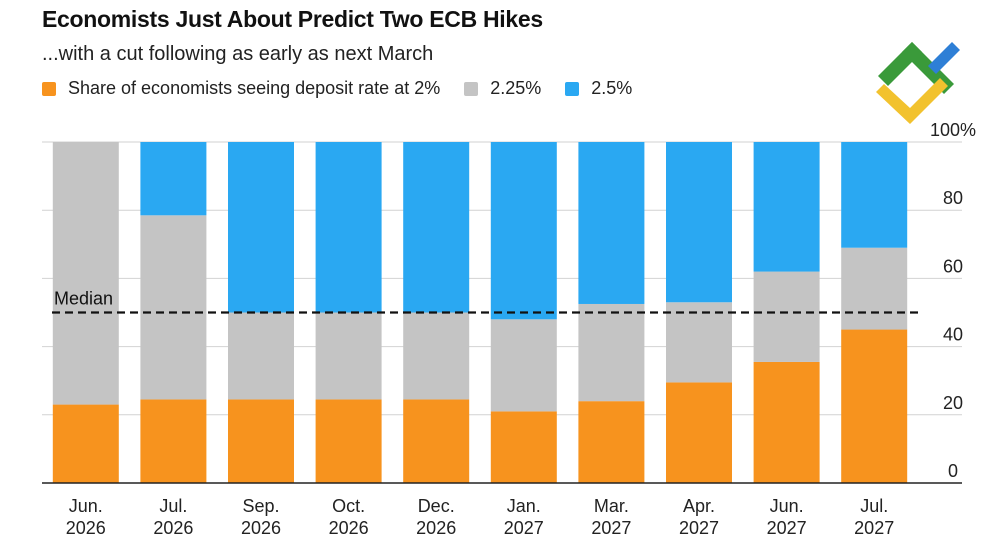  What do you see at coordinates (524, 528) in the screenshot?
I see `x-tick-label-5-year: 2027` at bounding box center [524, 528].